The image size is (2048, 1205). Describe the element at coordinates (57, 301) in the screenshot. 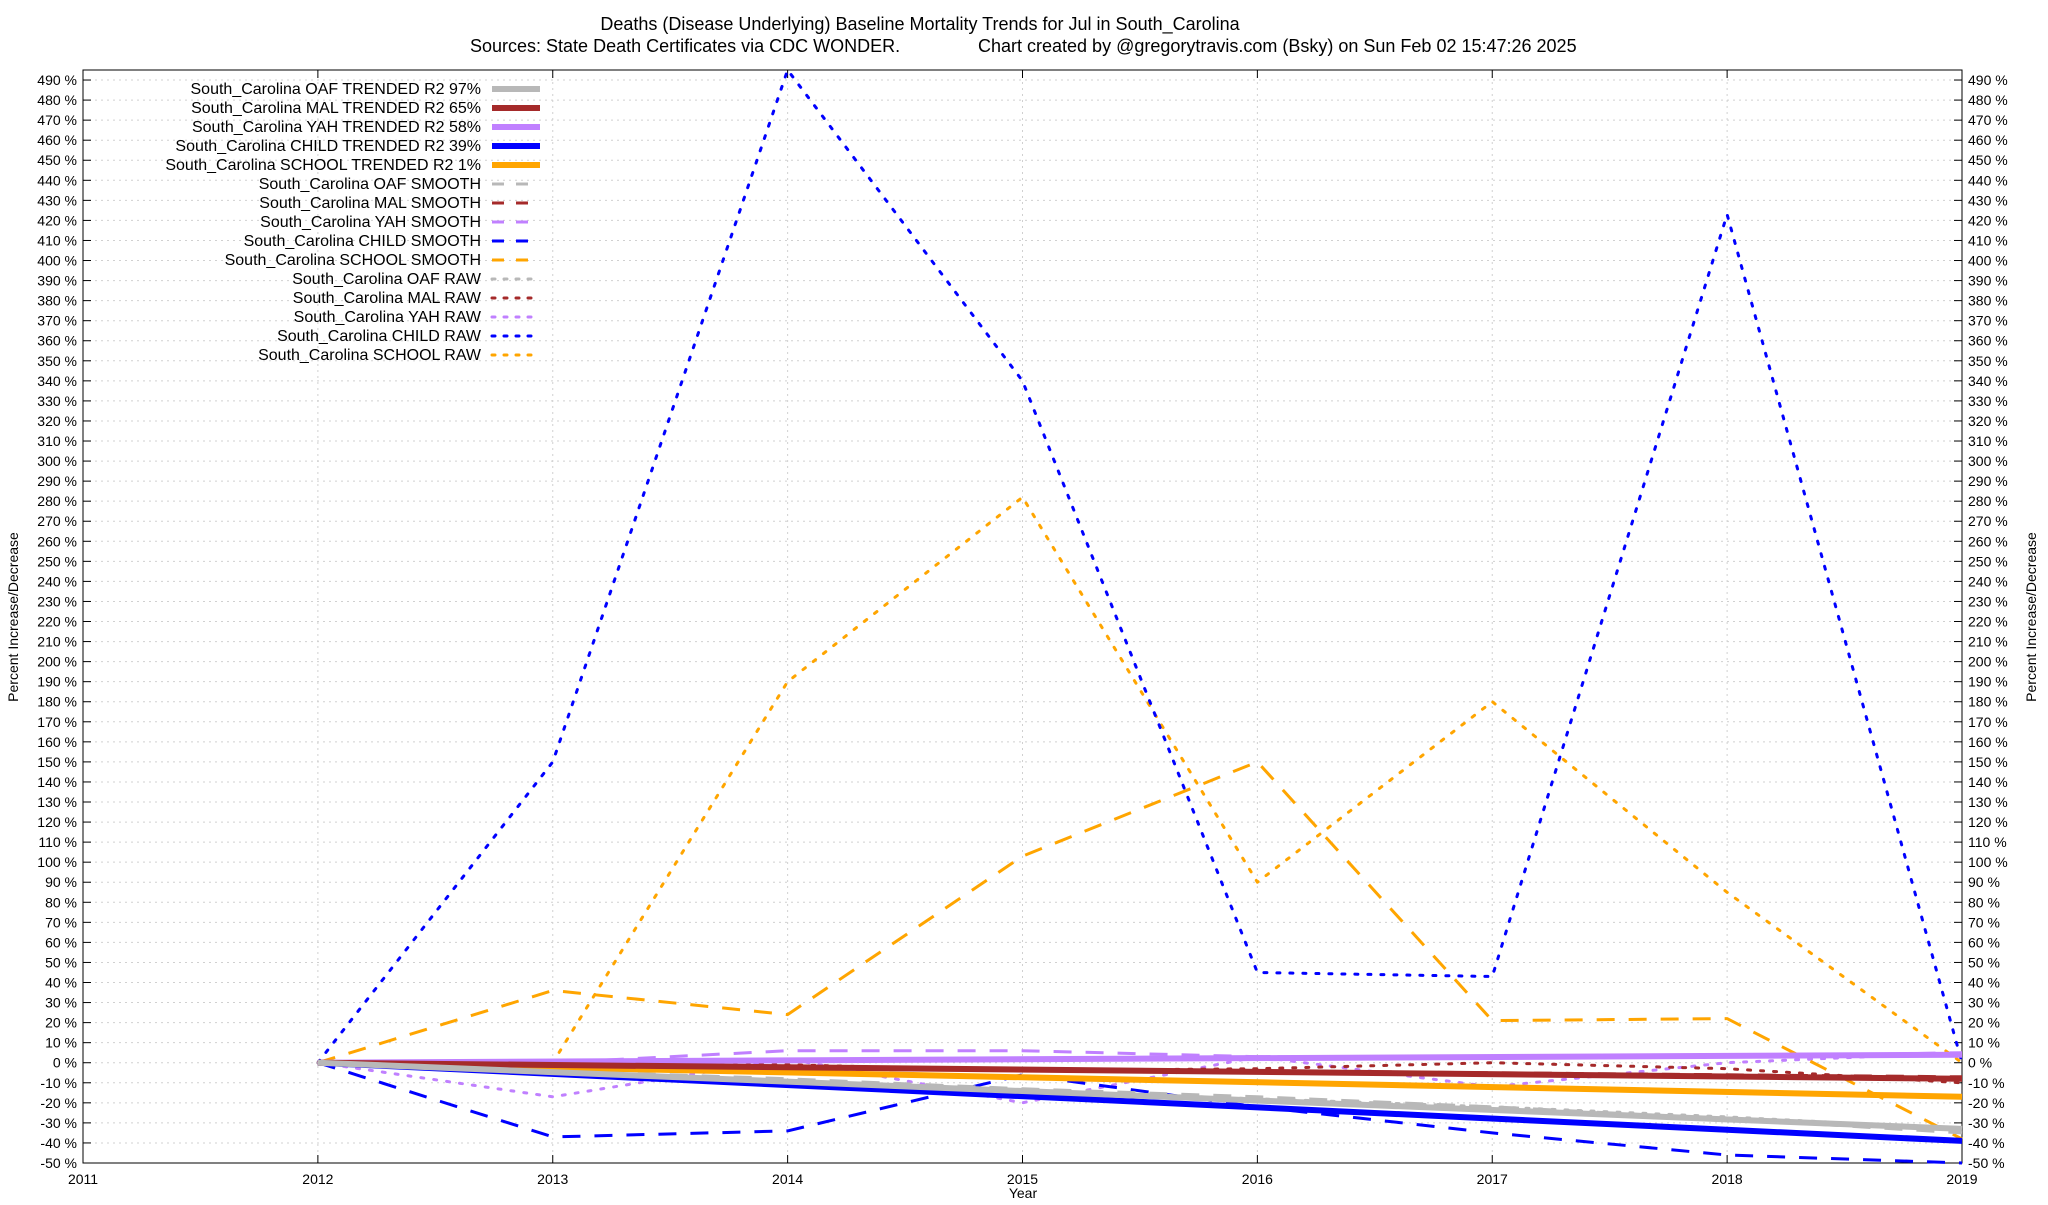

I see `y-tick-label: 380 %` at that location.